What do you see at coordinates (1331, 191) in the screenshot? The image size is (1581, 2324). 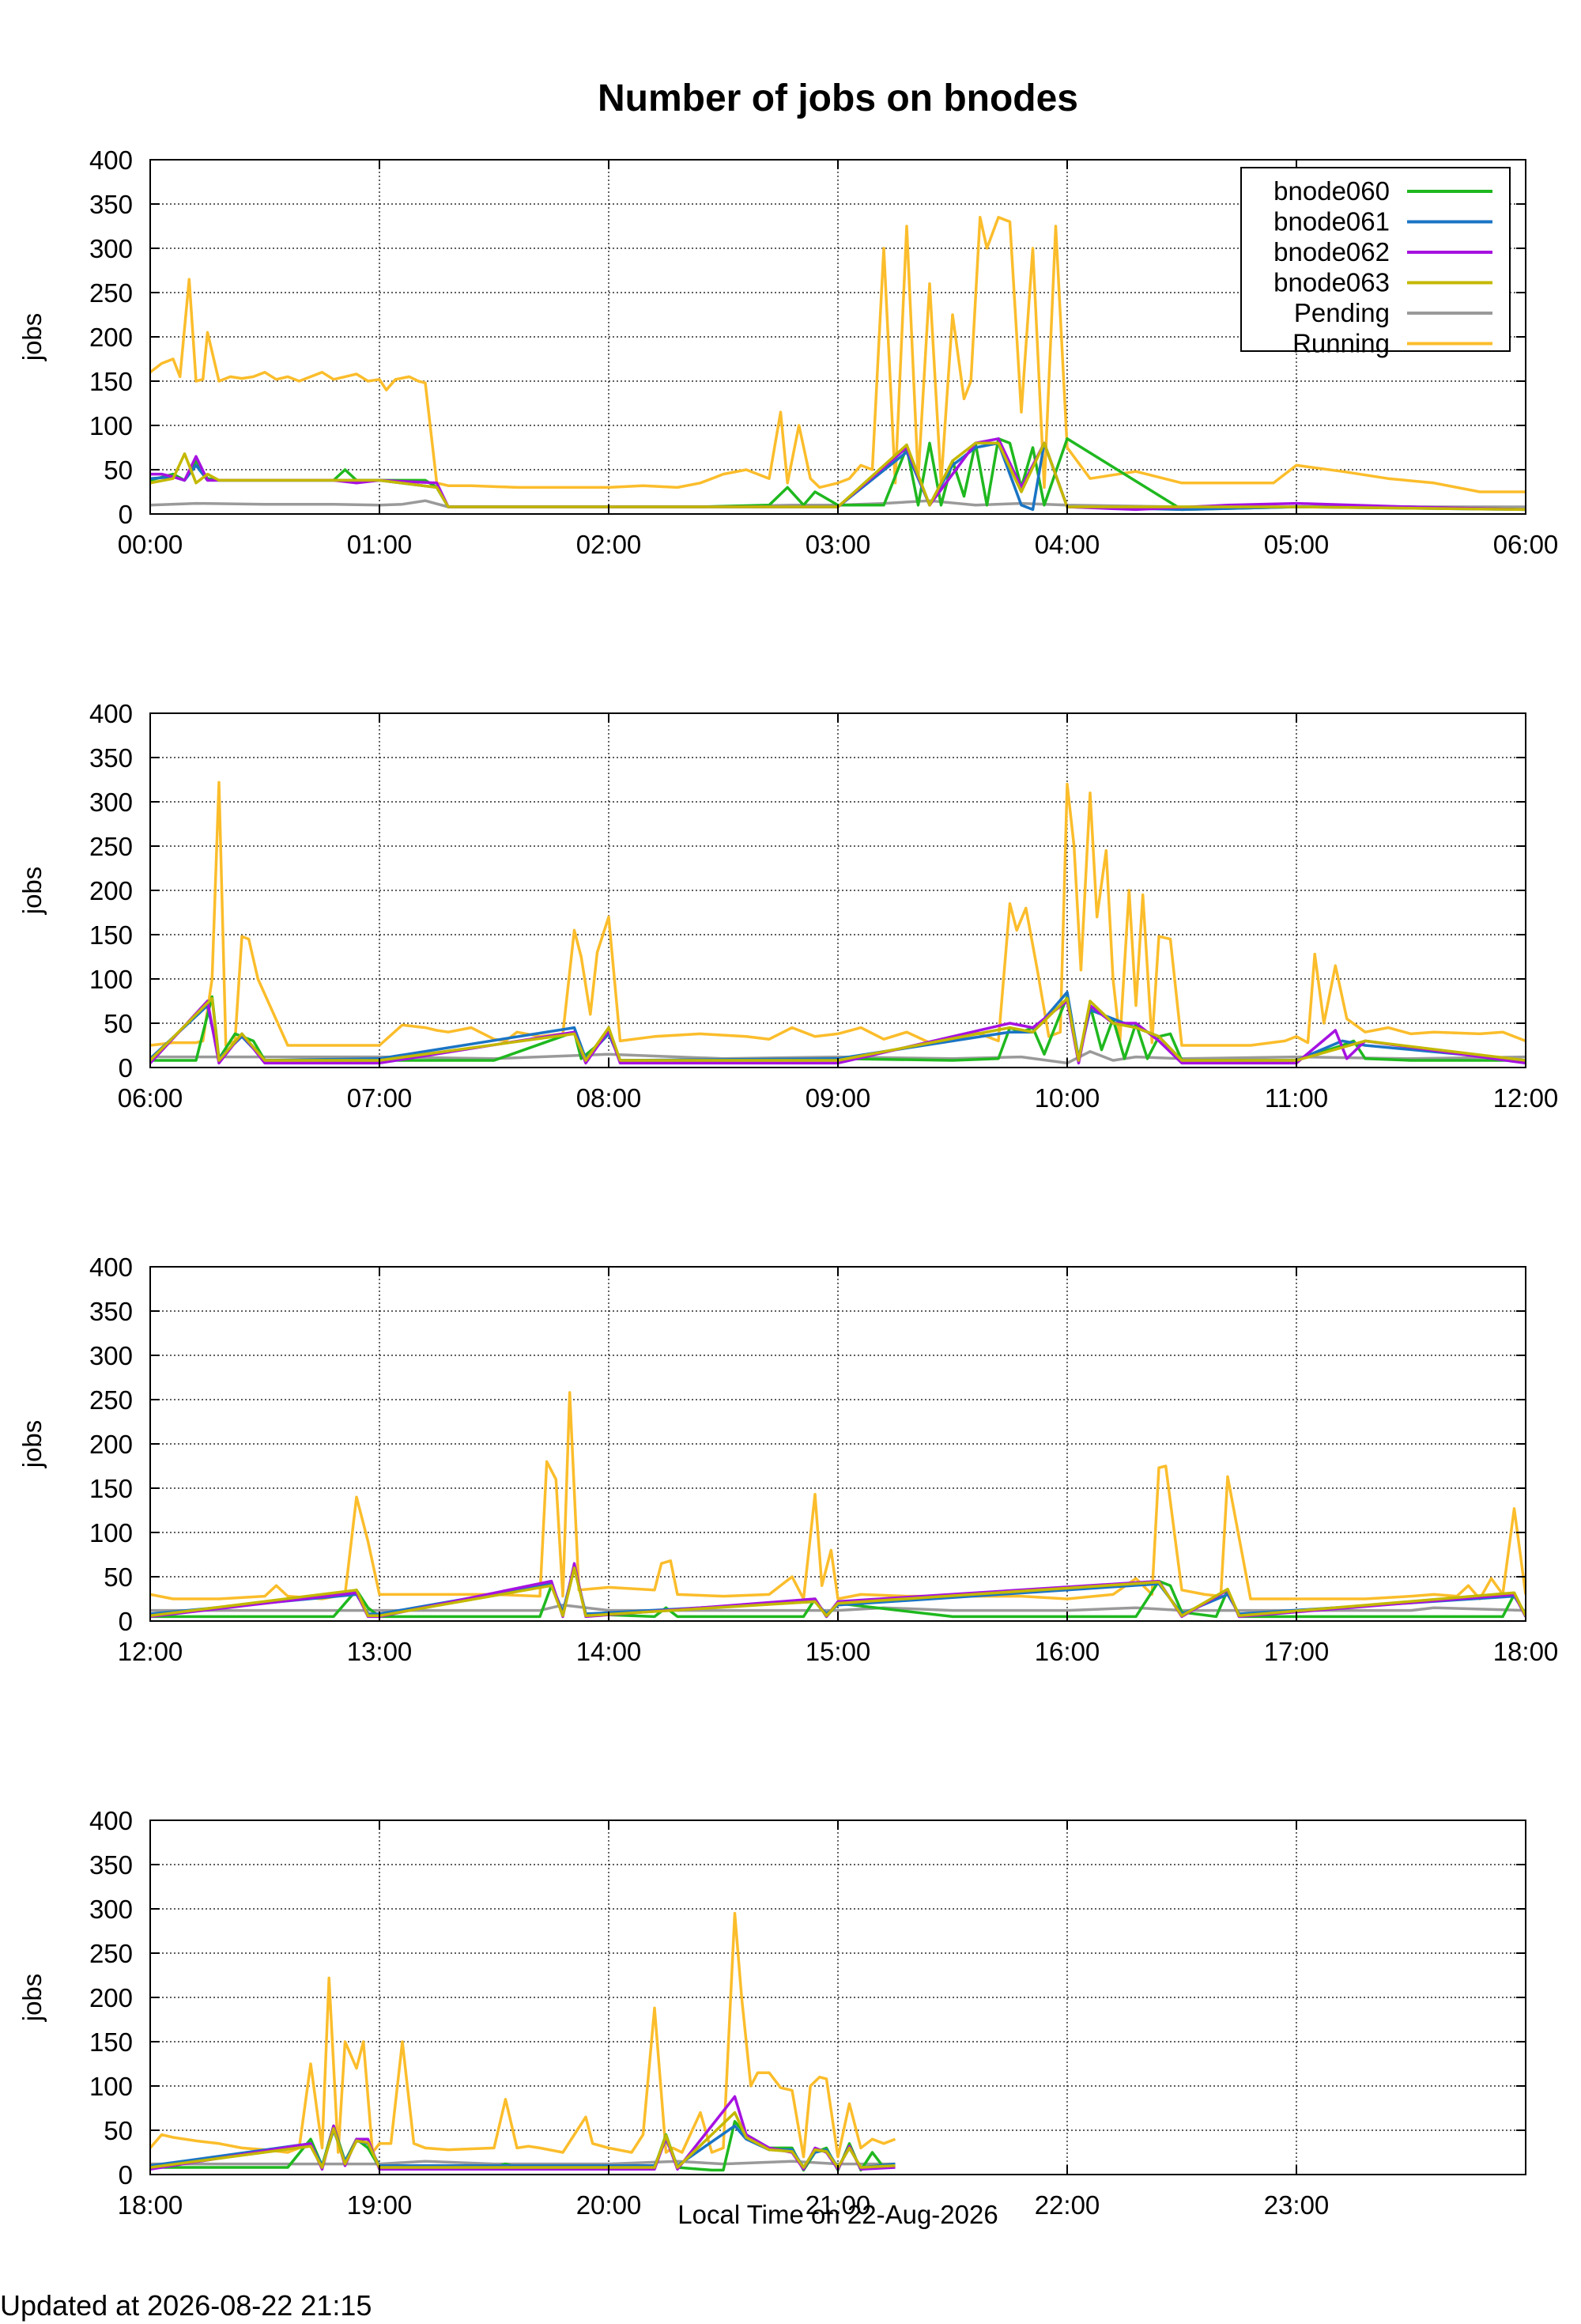 I see `legend-entry-label: bnode060` at bounding box center [1331, 191].